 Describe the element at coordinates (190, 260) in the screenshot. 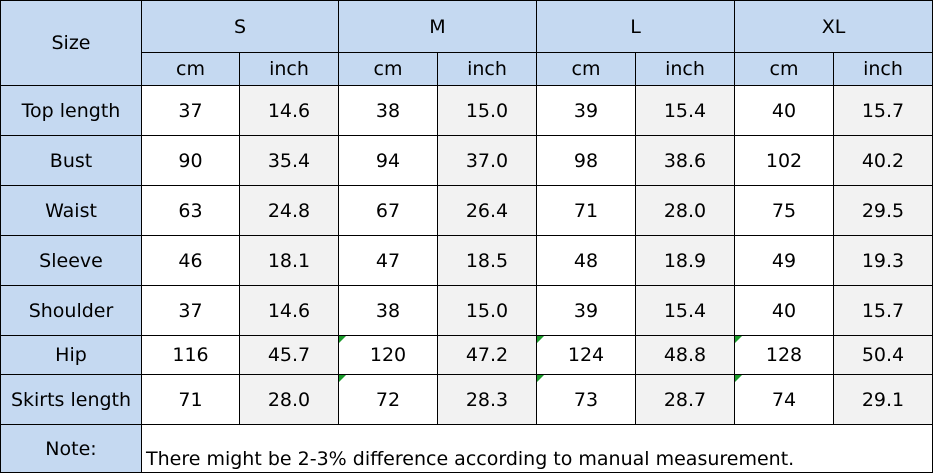

I see `table-cell: 46` at that location.